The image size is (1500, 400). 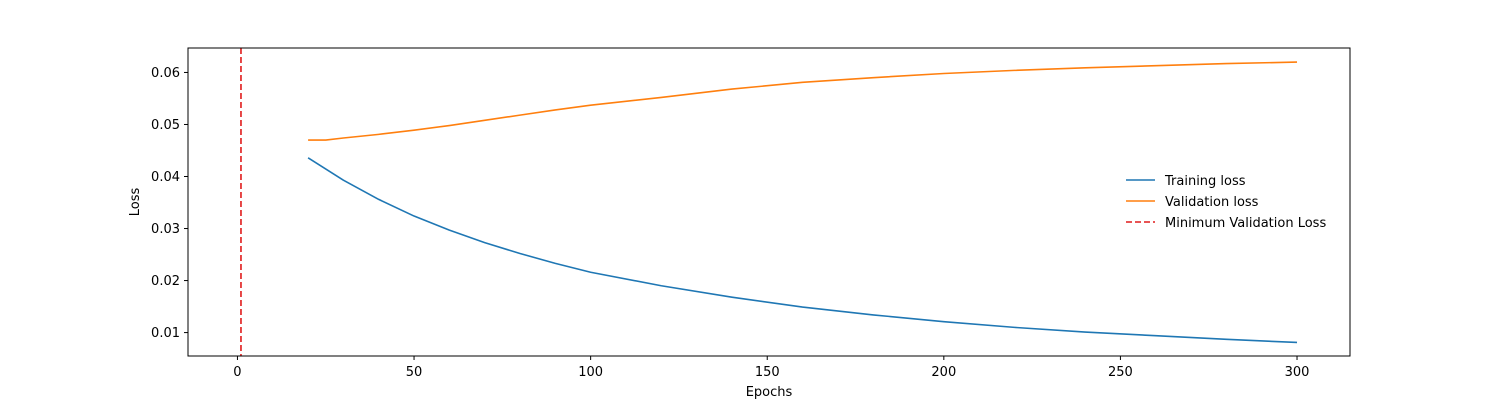 I want to click on x-tick-label: 150, so click(x=767, y=372).